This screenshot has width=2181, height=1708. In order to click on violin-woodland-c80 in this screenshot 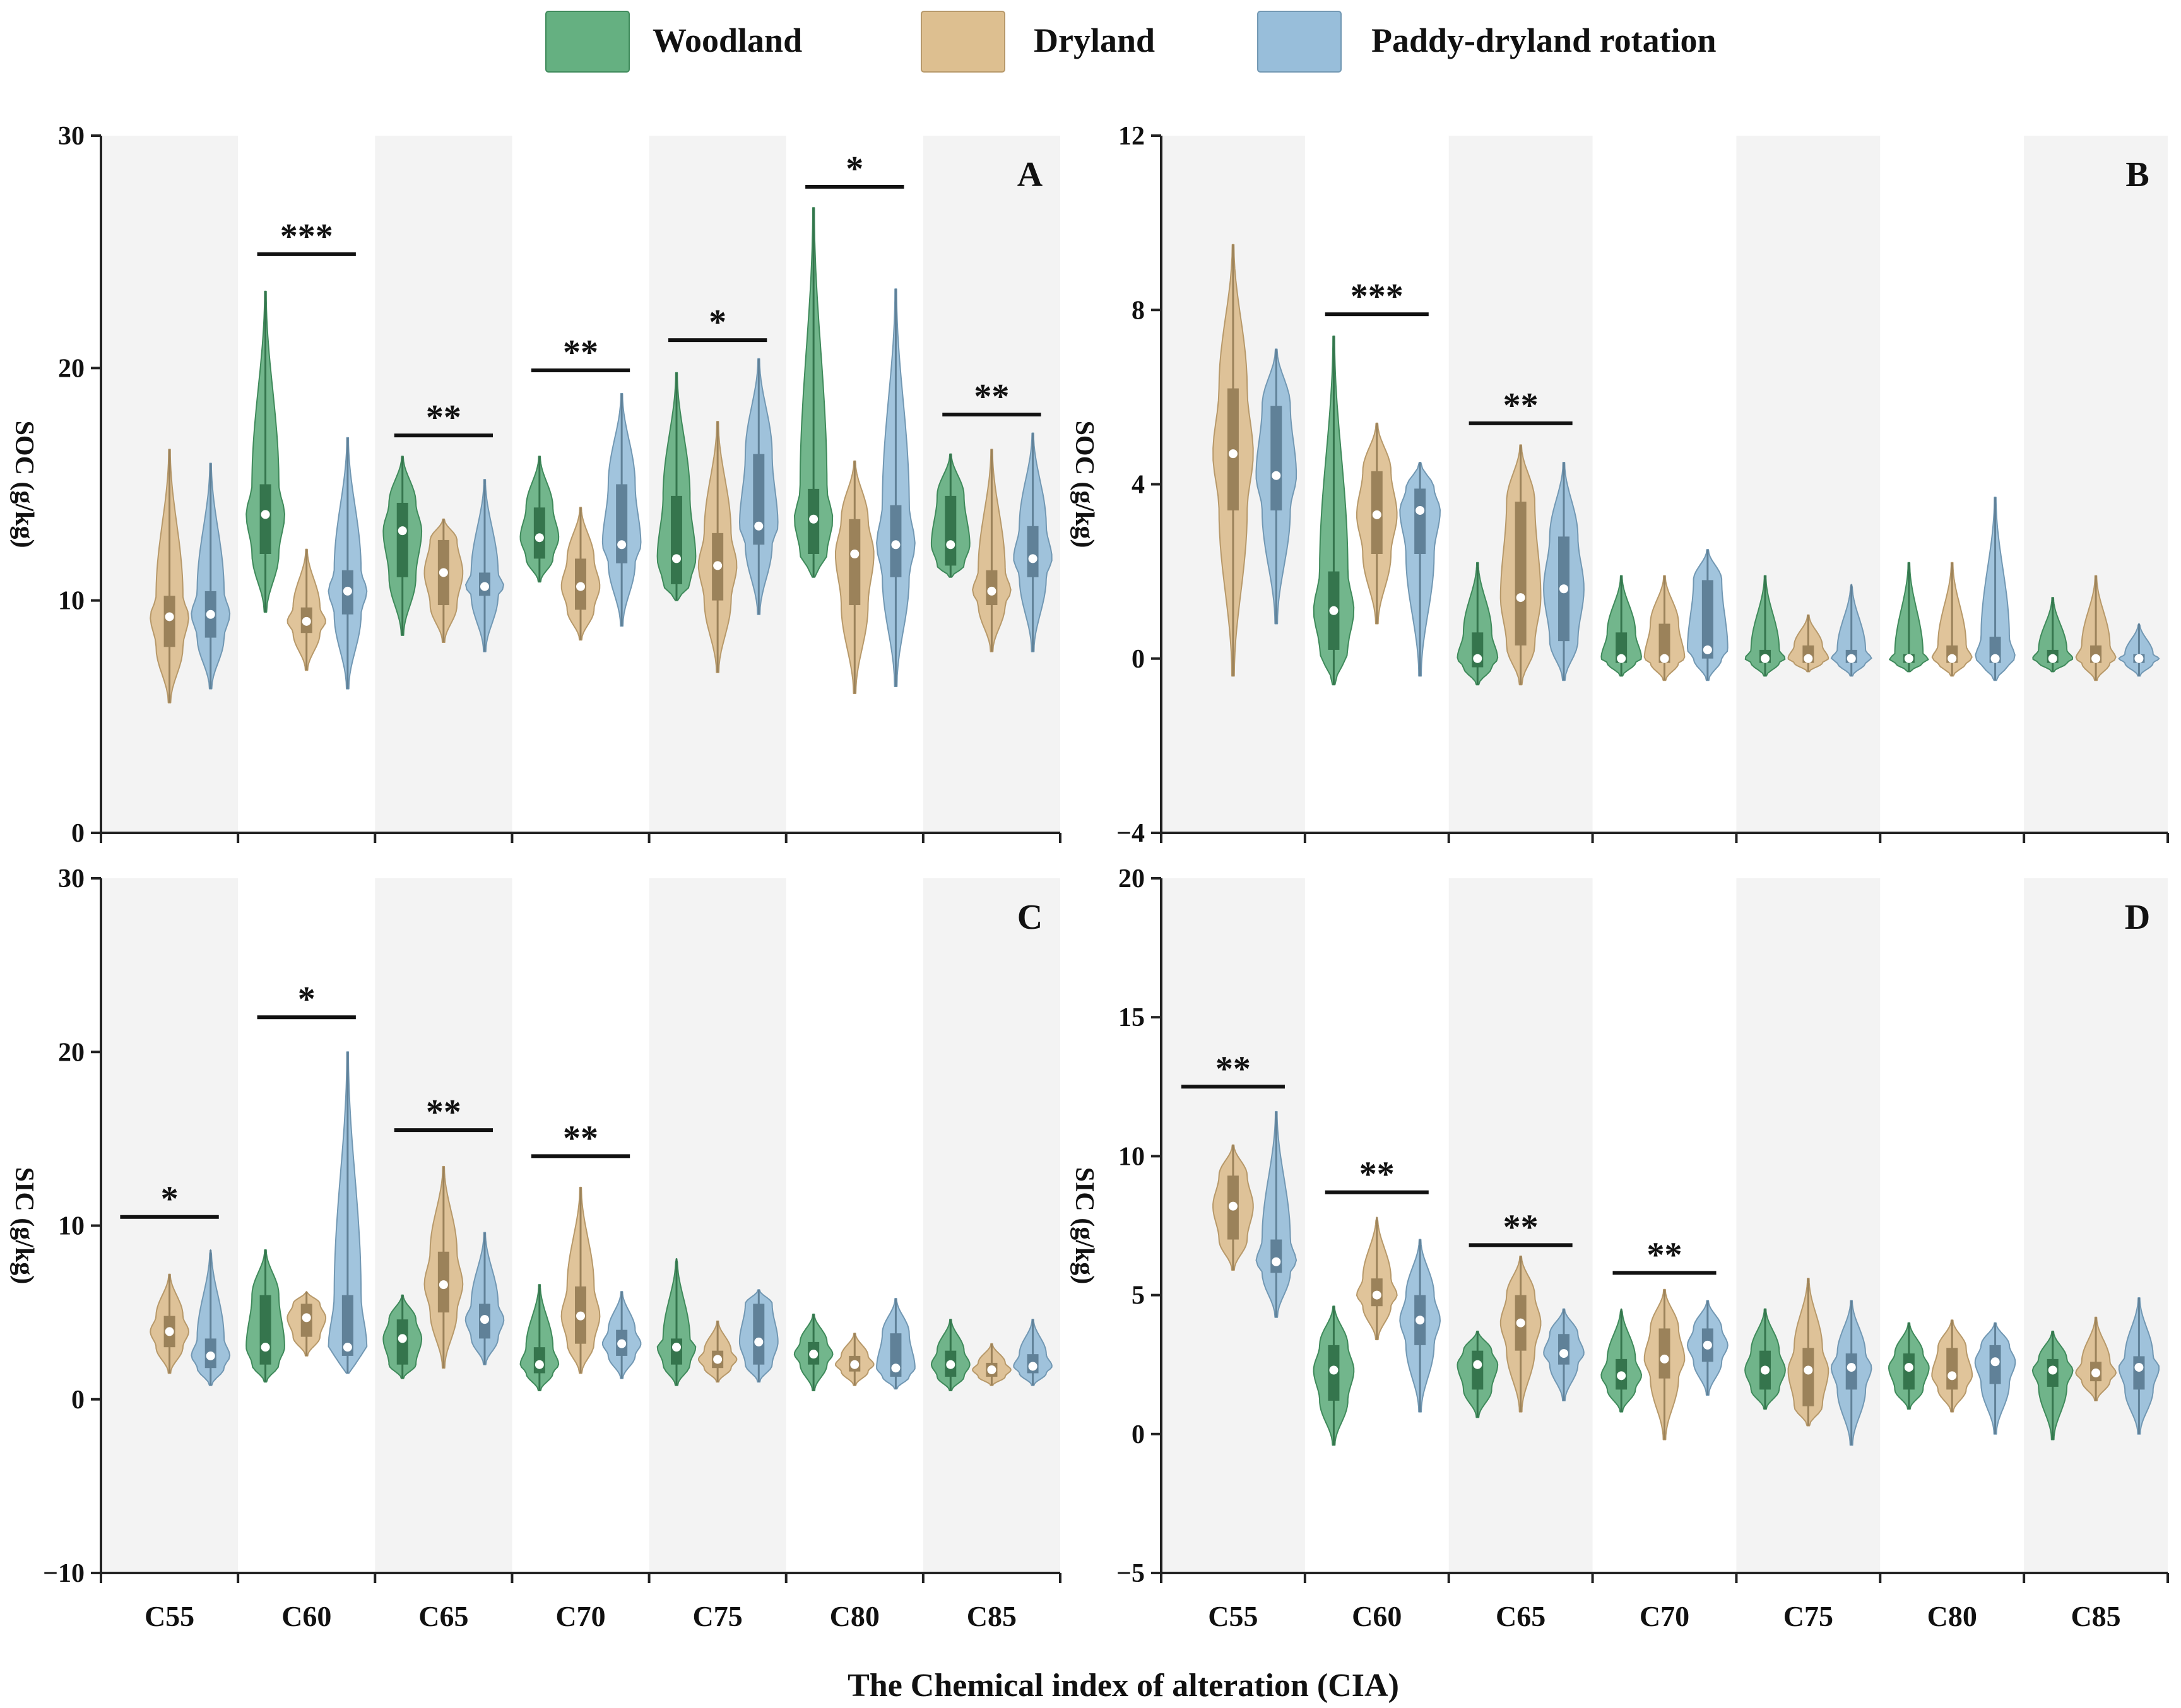, I will do `click(1909, 617)`.